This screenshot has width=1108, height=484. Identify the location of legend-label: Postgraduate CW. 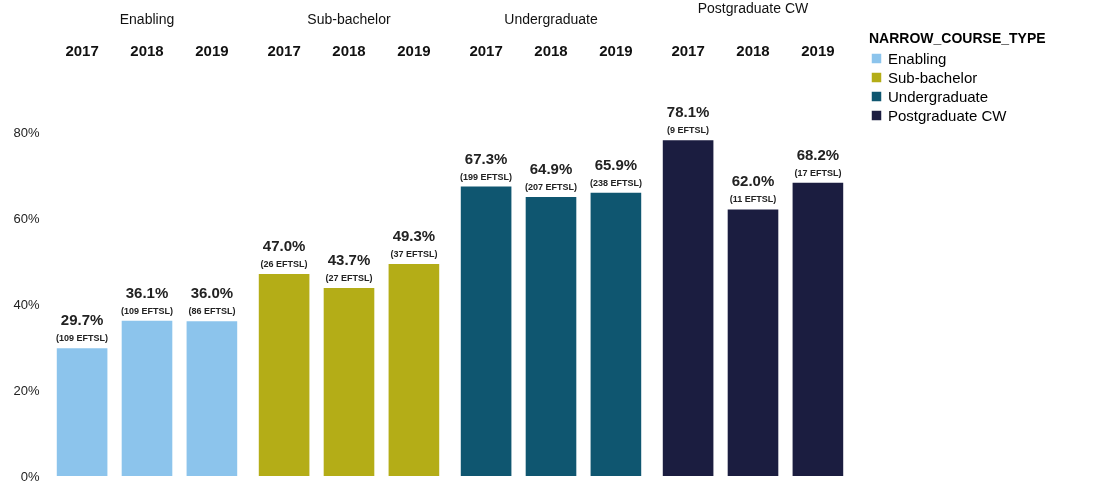
(948, 115).